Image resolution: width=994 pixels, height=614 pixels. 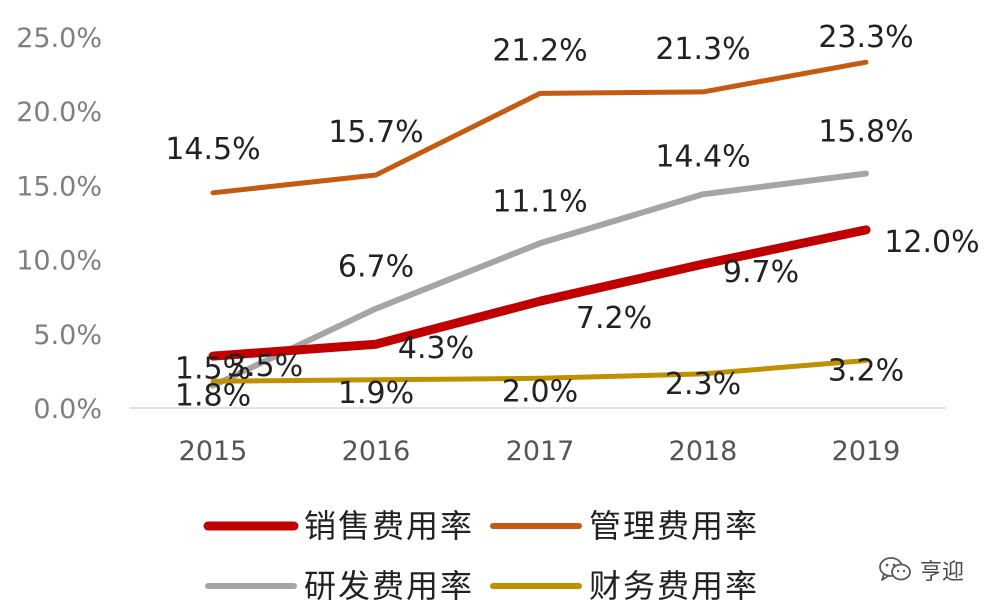 I want to click on legend-label: 销售费用率, so click(x=389, y=526).